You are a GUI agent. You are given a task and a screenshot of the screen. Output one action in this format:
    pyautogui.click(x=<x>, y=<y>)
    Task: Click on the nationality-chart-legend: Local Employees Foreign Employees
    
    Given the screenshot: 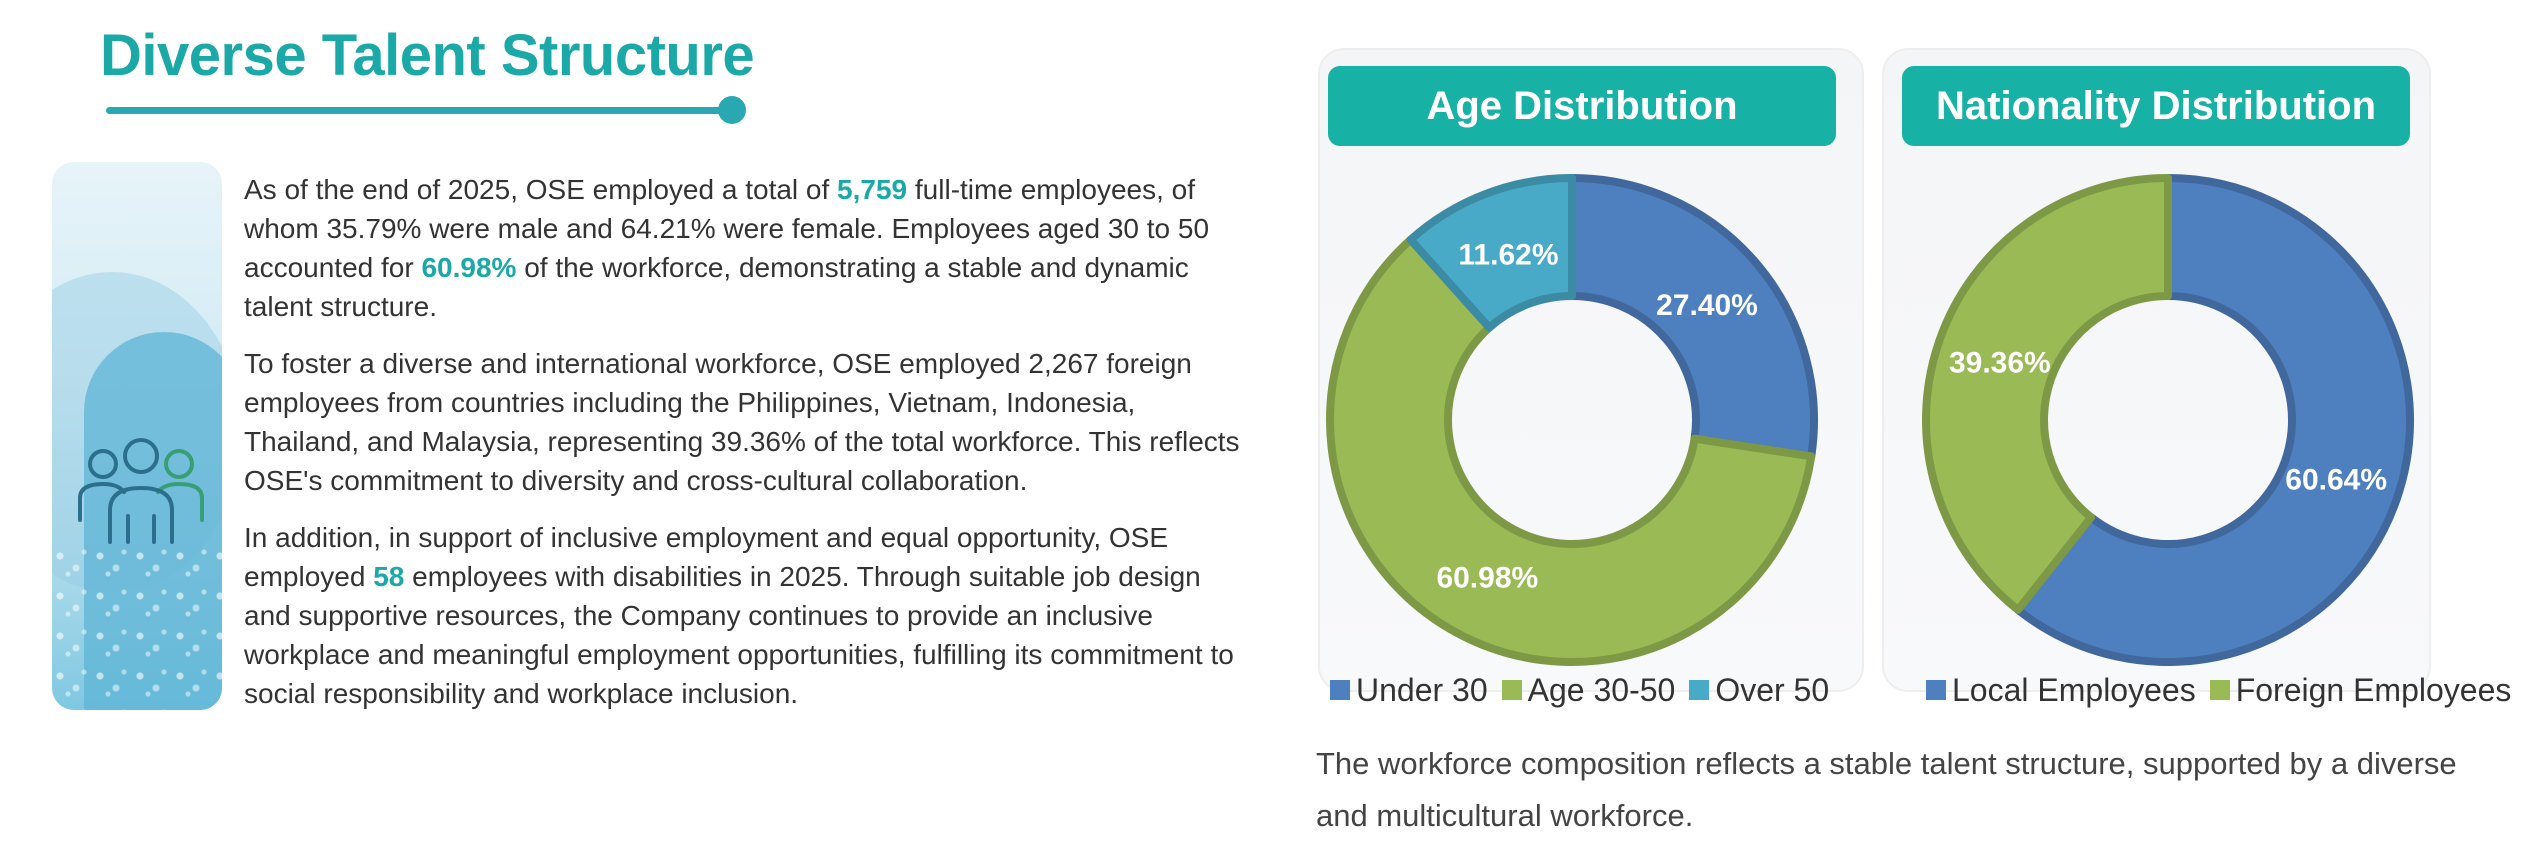 What is the action you would take?
    pyautogui.click(x=2225, y=690)
    